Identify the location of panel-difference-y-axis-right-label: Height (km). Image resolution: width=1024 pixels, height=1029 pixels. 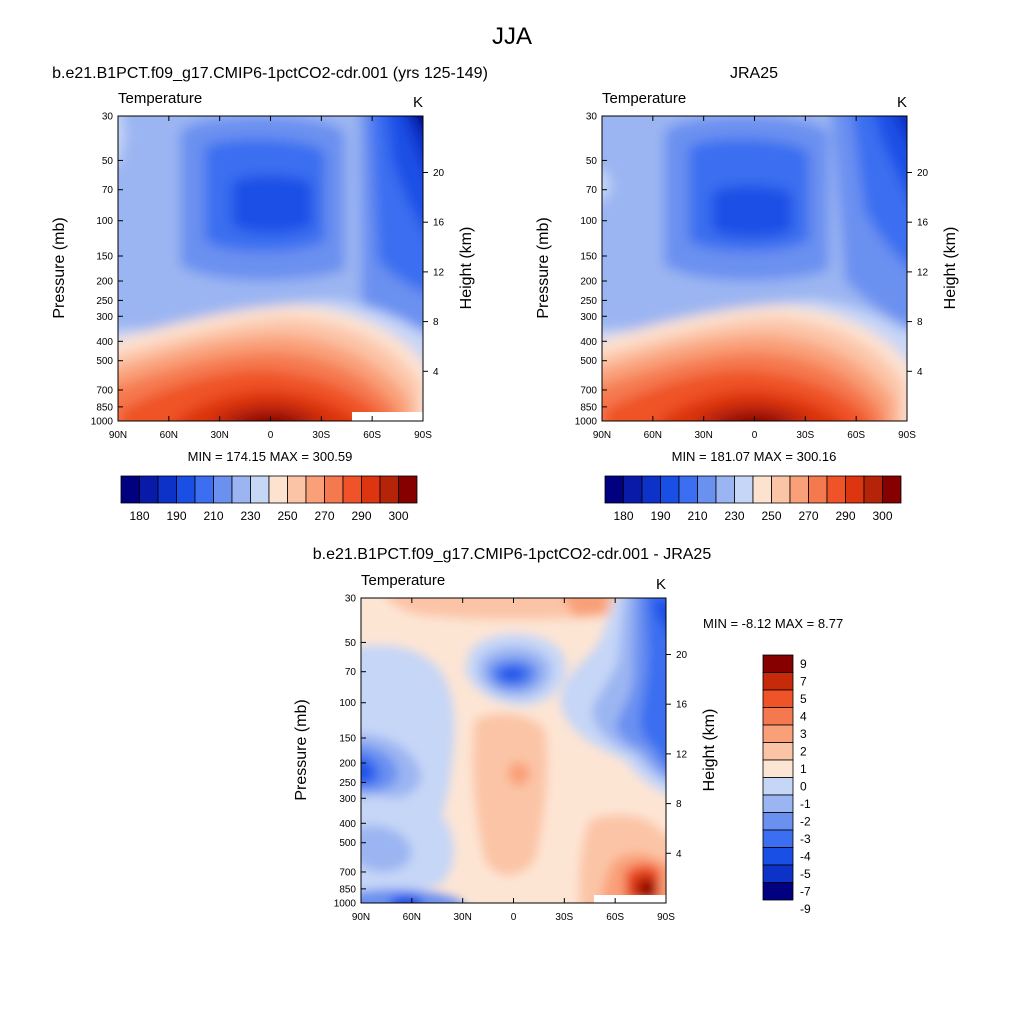
(709, 750).